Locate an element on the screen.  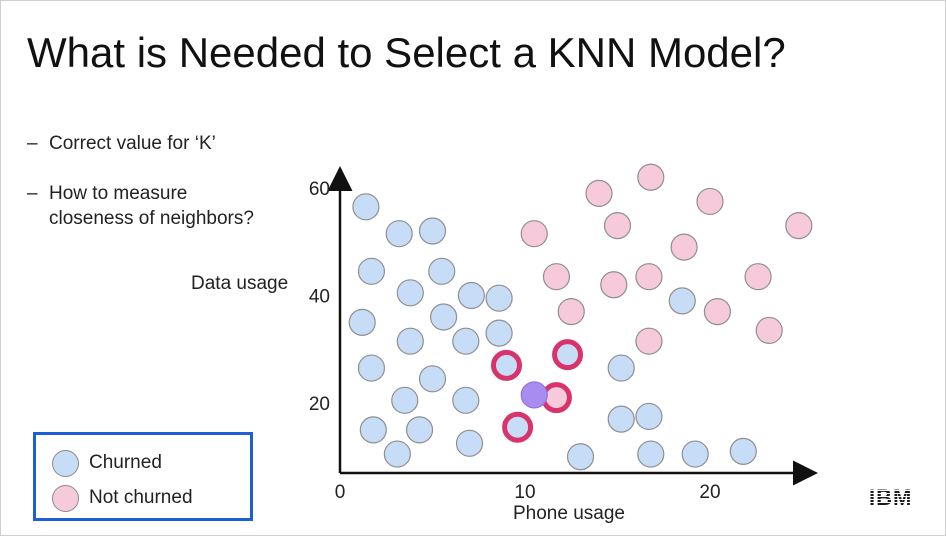
y-tick-label: 40 is located at coordinates (319, 297).